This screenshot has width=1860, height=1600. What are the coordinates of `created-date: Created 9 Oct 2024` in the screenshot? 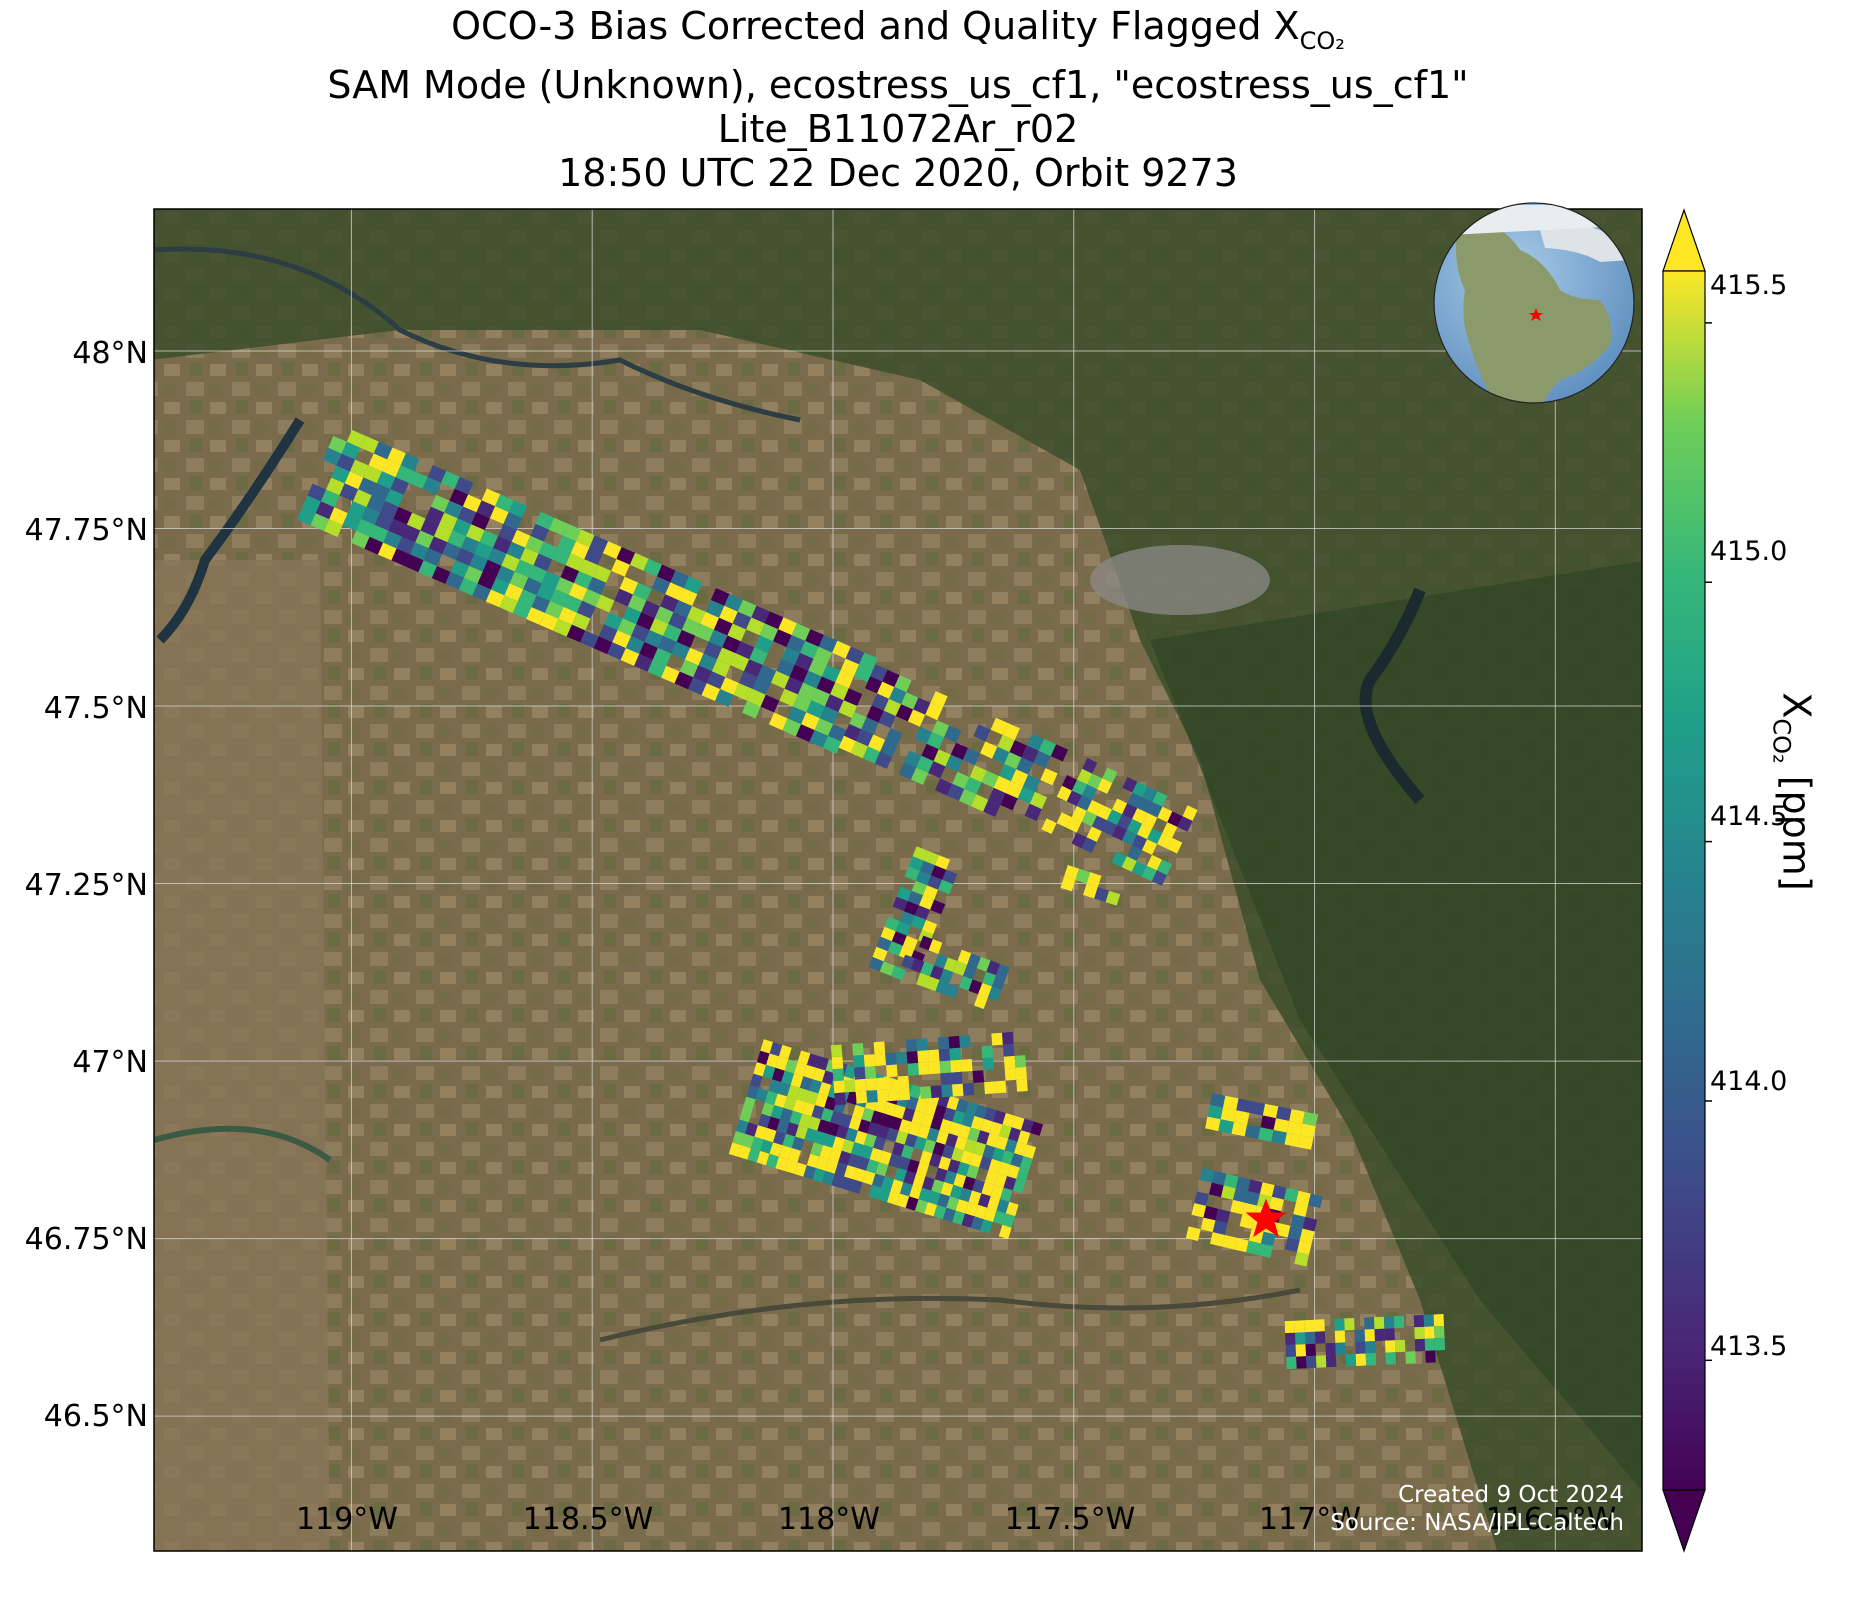 It's located at (1511, 1495).